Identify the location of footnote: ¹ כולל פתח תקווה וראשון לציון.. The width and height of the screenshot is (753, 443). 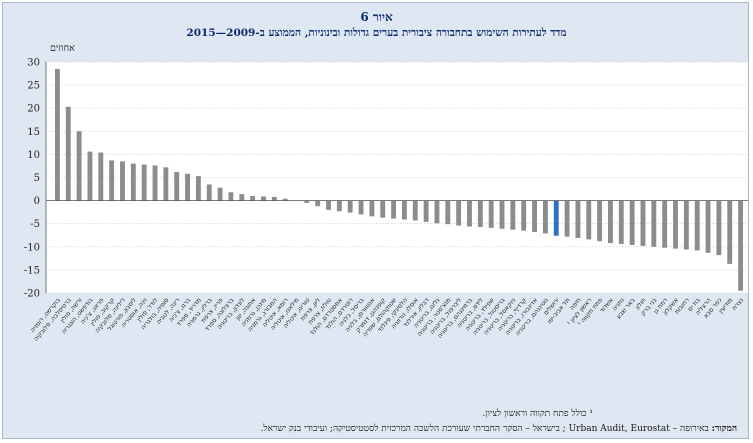
(538, 414).